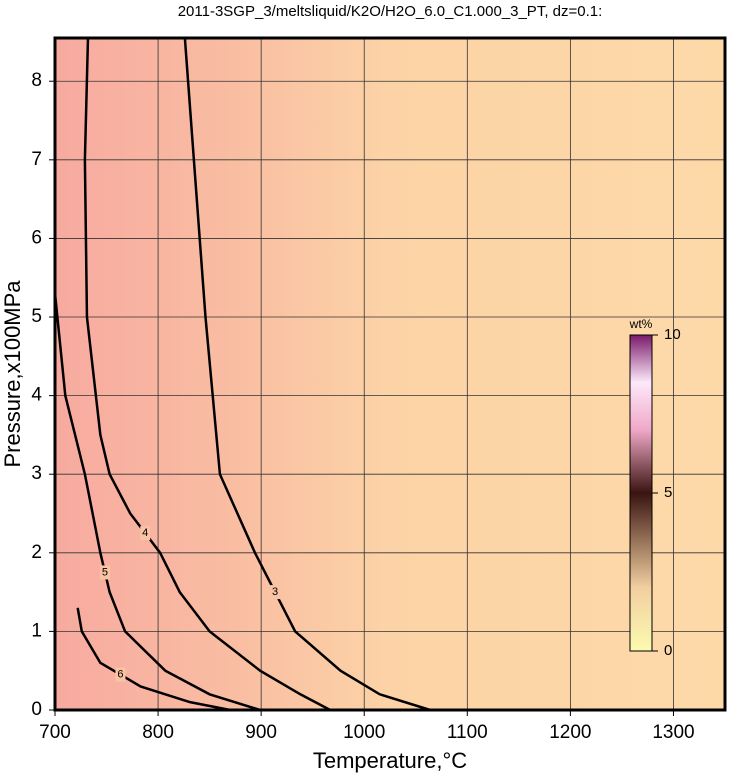 The height and width of the screenshot is (776, 734). Describe the element at coordinates (158, 732) in the screenshot. I see `x-tick-label: 800` at that location.